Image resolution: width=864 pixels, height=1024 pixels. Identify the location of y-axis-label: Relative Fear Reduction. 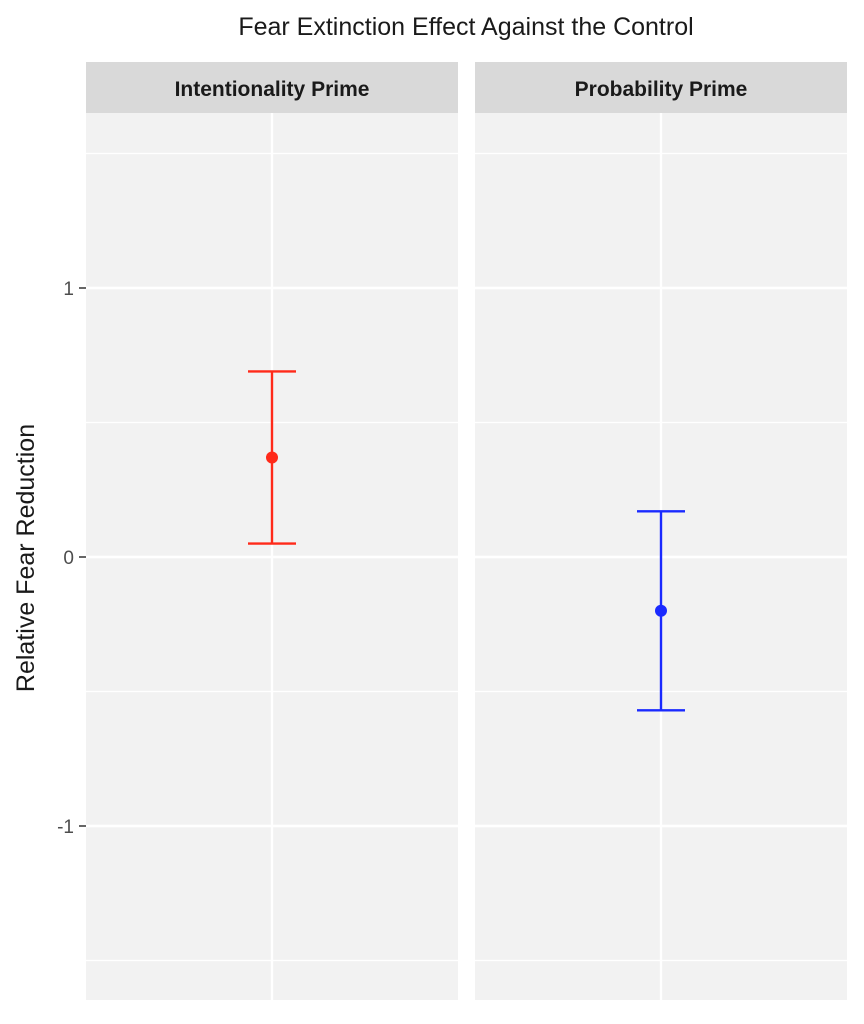
(26, 558).